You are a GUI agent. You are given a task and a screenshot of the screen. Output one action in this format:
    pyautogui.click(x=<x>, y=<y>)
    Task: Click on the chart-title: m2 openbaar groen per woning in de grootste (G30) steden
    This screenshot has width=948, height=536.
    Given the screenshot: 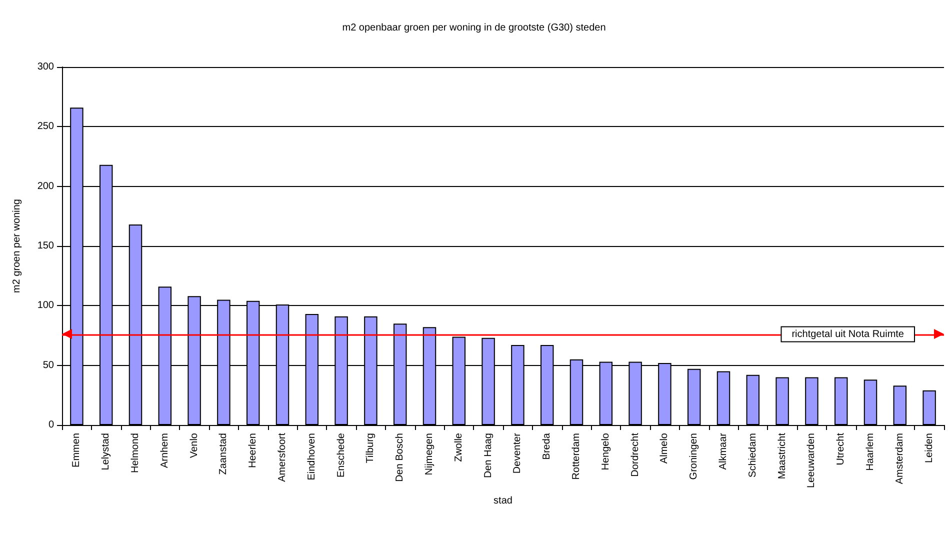 What is the action you would take?
    pyautogui.click(x=474, y=28)
    